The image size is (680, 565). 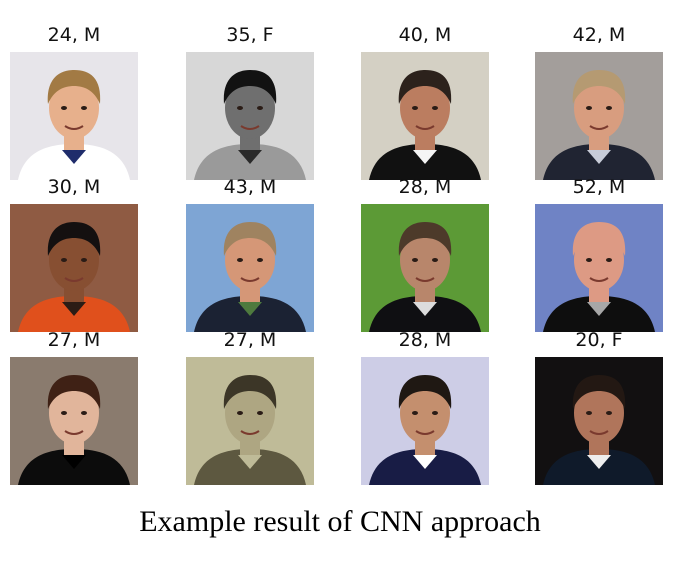 I want to click on age-gender-label: 42, M, so click(x=599, y=35).